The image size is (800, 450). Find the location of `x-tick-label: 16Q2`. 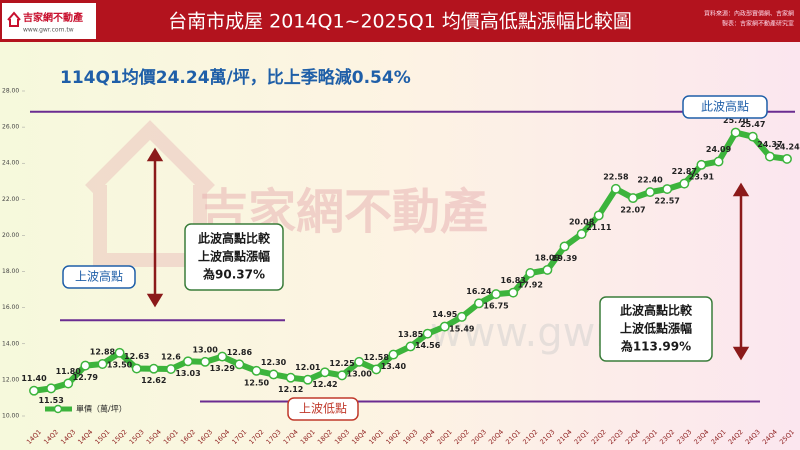

x-tick-label: 16Q2 is located at coordinates (188, 437).